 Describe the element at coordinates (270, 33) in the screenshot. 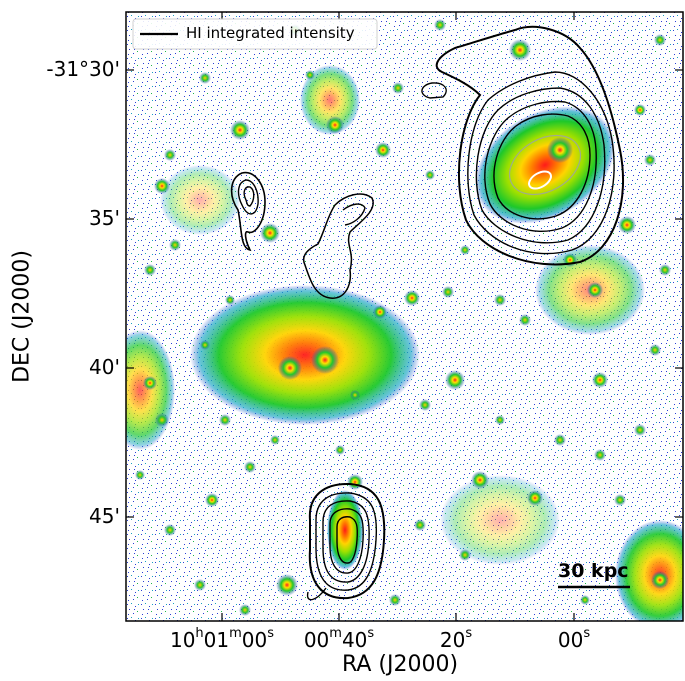

I see `legend-label: HI integrated intensity` at that location.